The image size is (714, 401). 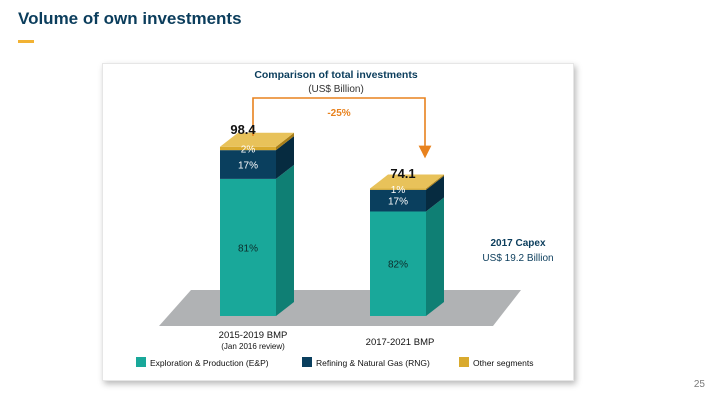 What do you see at coordinates (402, 173) in the screenshot?
I see `total-label-2017-2021: 74.1` at bounding box center [402, 173].